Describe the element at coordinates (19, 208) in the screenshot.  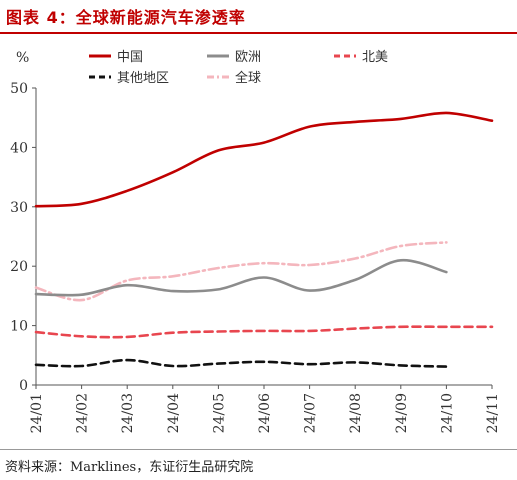
I see `y-tick-label: 30` at that location.